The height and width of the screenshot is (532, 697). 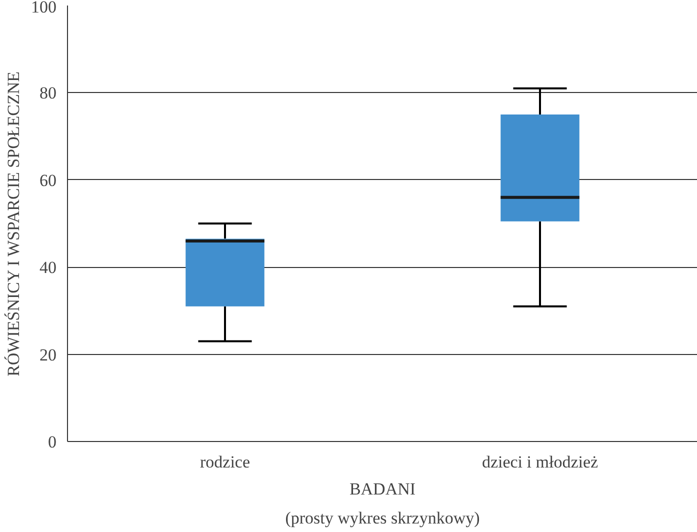 What do you see at coordinates (48, 354) in the screenshot?
I see `y-tick-label: 20` at bounding box center [48, 354].